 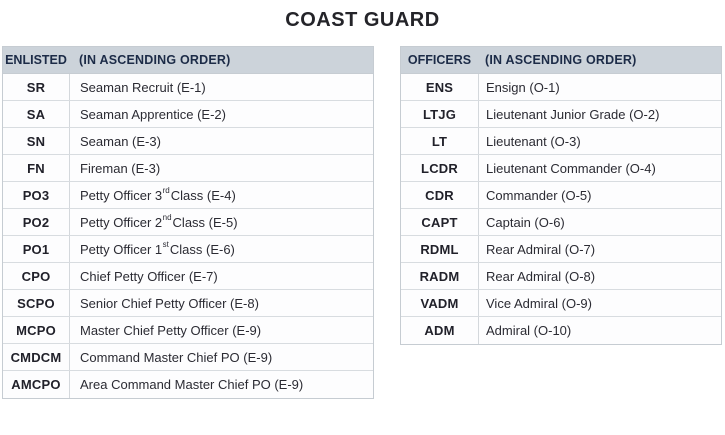 I want to click on rank-abbreviation-cell: SA, so click(x=36, y=114).